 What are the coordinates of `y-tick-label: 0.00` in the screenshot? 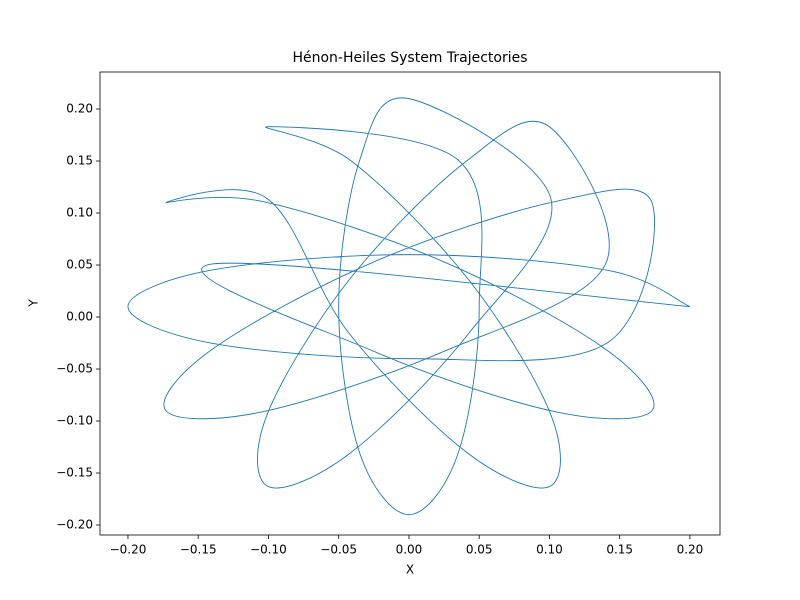 It's located at (79, 317).